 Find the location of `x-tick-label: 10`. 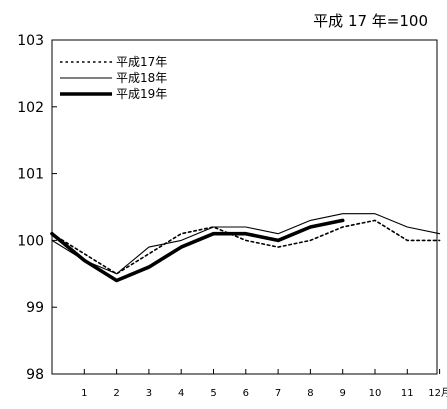

x-tick-label: 10 is located at coordinates (375, 393).